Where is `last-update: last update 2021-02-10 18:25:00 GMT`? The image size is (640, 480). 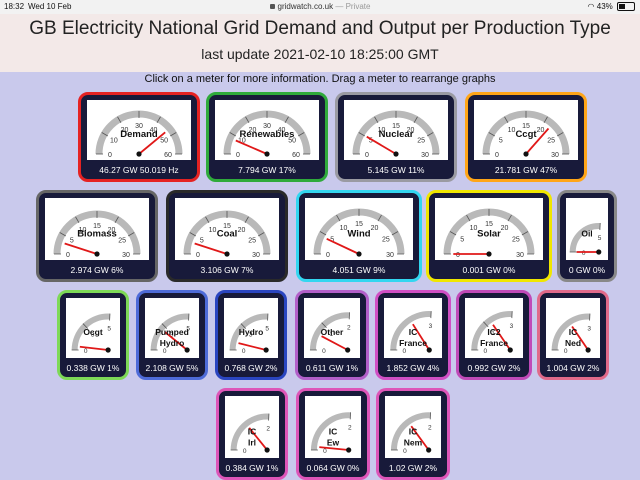 last-update: last update 2021-02-10 18:25:00 GMT is located at coordinates (320, 54).